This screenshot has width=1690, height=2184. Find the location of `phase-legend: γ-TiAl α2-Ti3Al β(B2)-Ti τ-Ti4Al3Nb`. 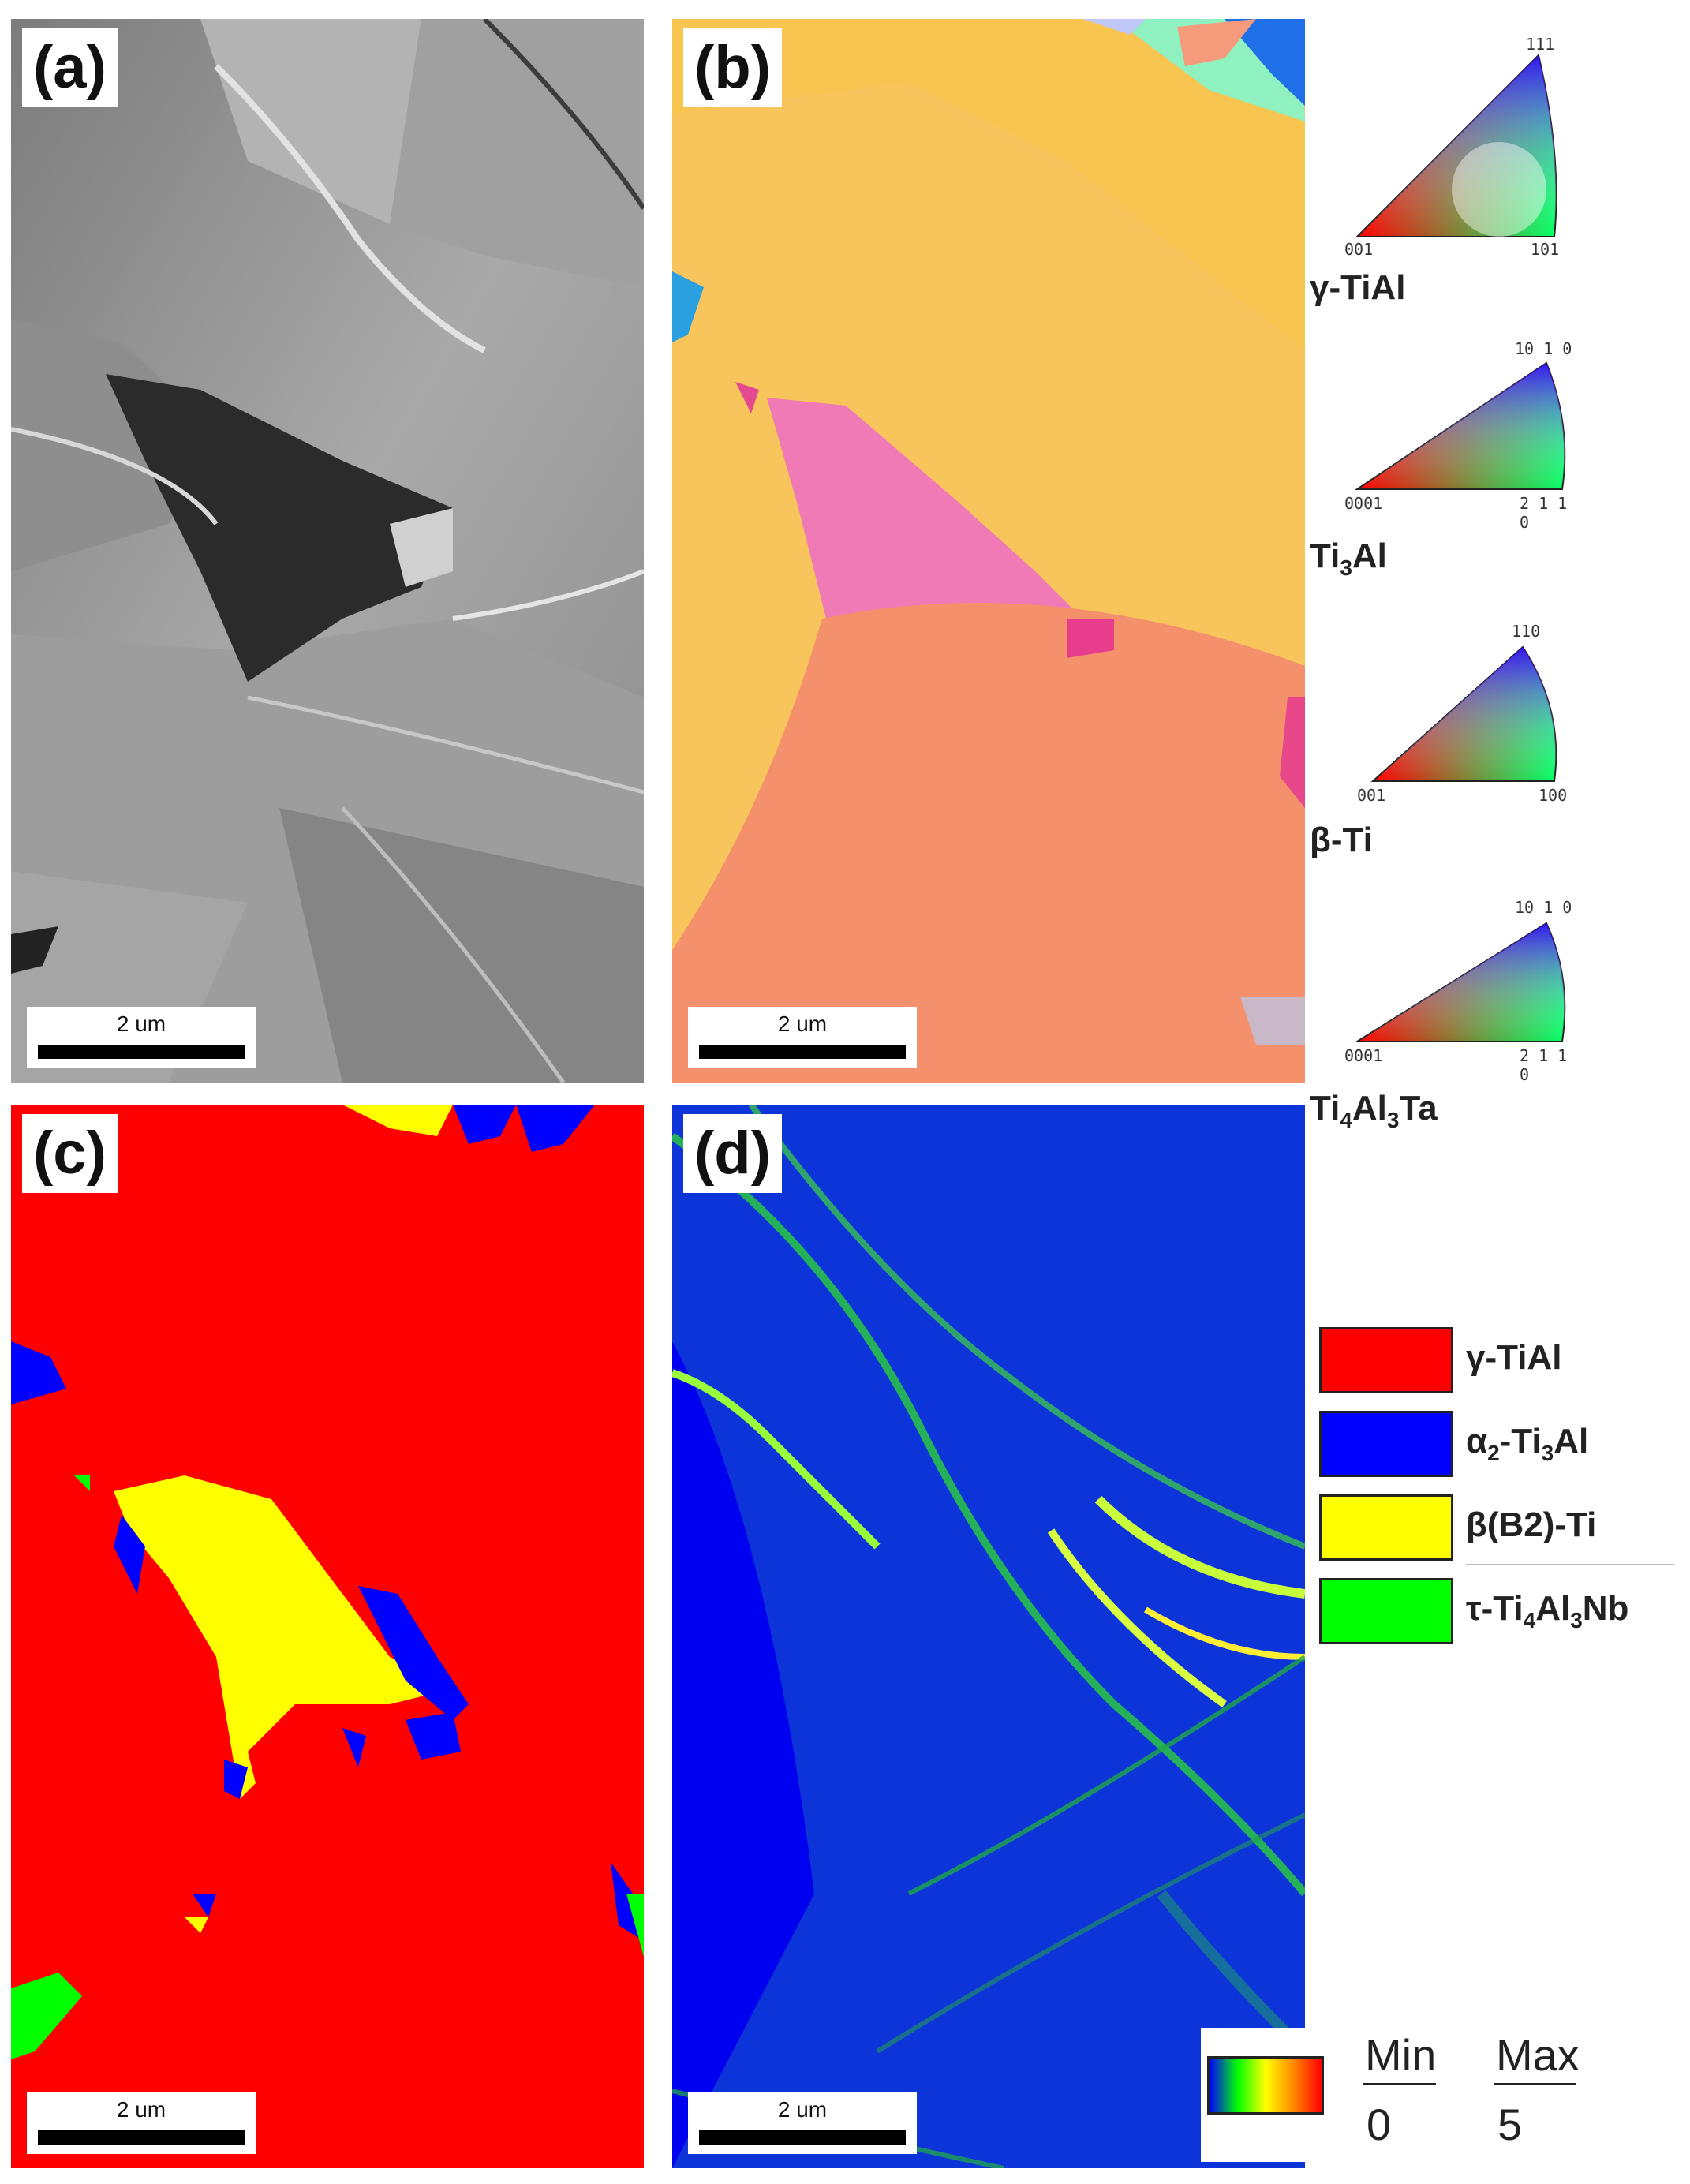

phase-legend: γ-TiAl α2-Ti3Al β(B2)-Ti τ-Ti4Al3Nb is located at coordinates (1496, 1494).